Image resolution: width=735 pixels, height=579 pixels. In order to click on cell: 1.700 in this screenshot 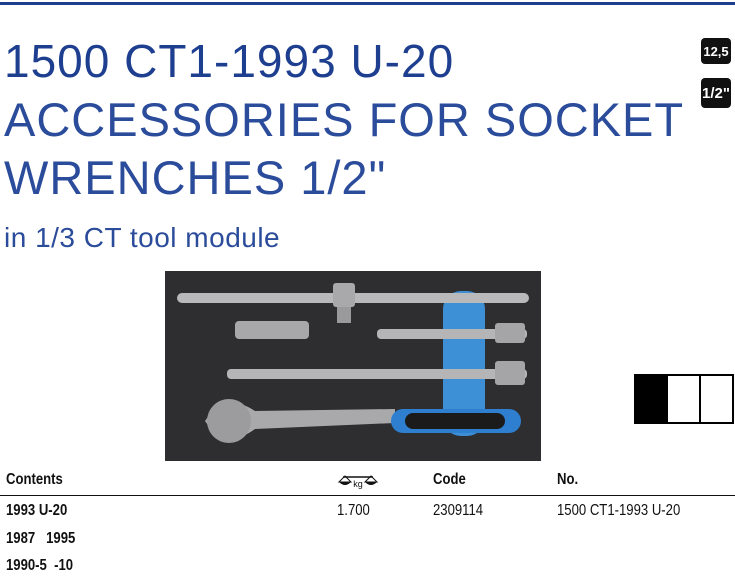, I will do `click(353, 510)`.